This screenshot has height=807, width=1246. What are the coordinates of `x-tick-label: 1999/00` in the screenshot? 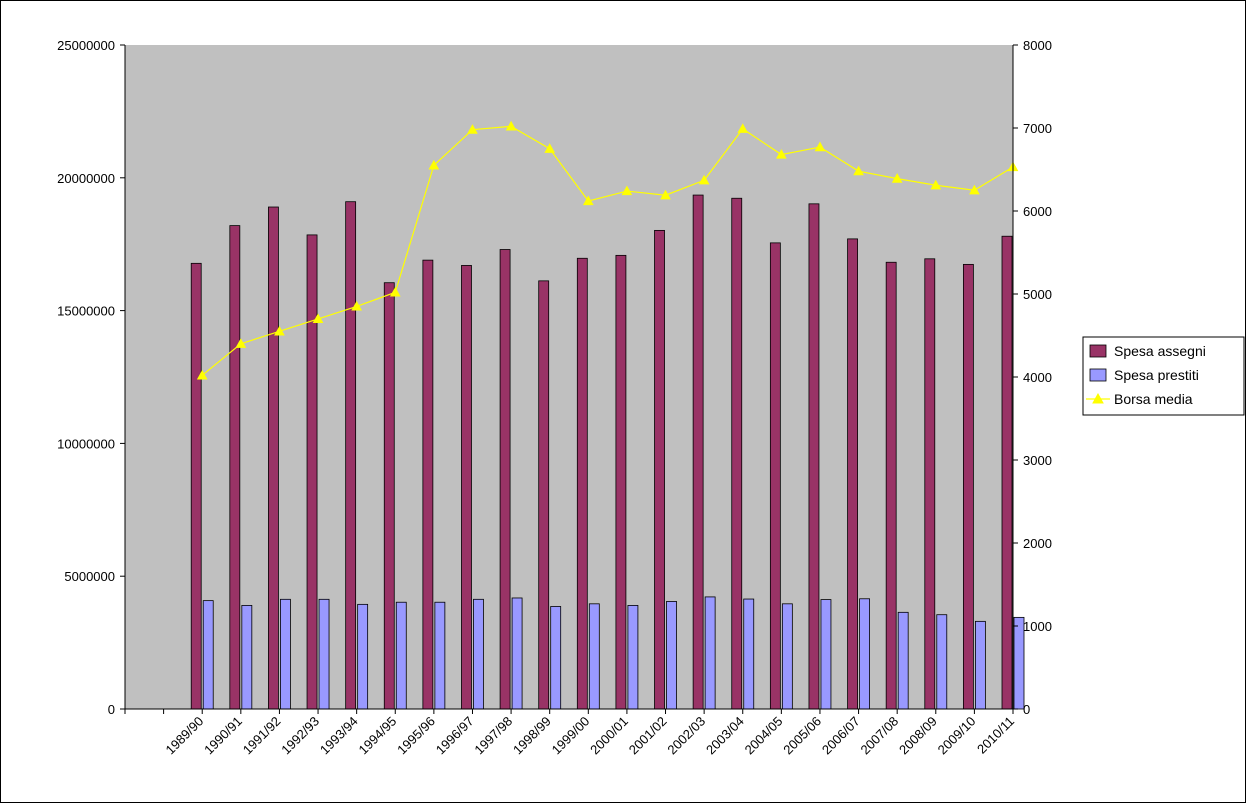 It's located at (571, 736).